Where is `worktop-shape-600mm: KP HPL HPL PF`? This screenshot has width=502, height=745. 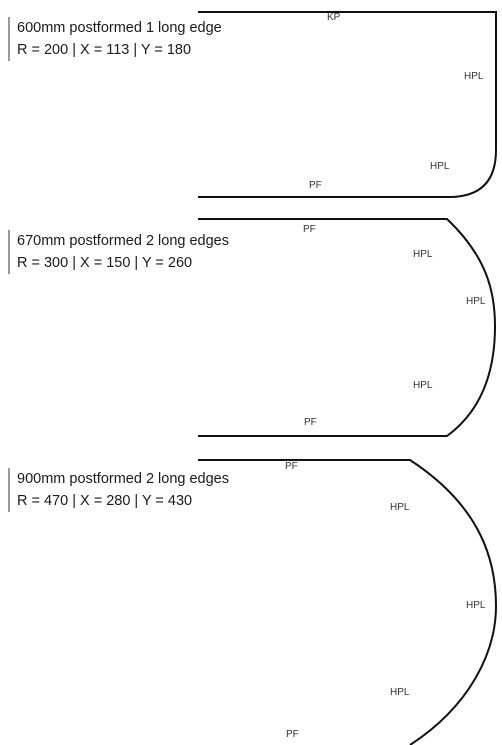 worktop-shape-600mm: KP HPL HPL PF is located at coordinates (347, 104).